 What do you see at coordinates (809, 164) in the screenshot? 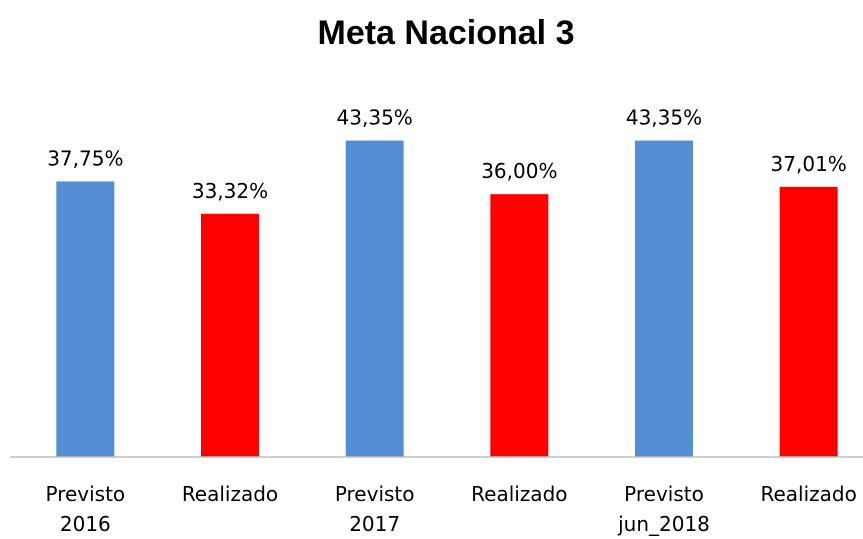
I see `value-label: 37,01%` at bounding box center [809, 164].